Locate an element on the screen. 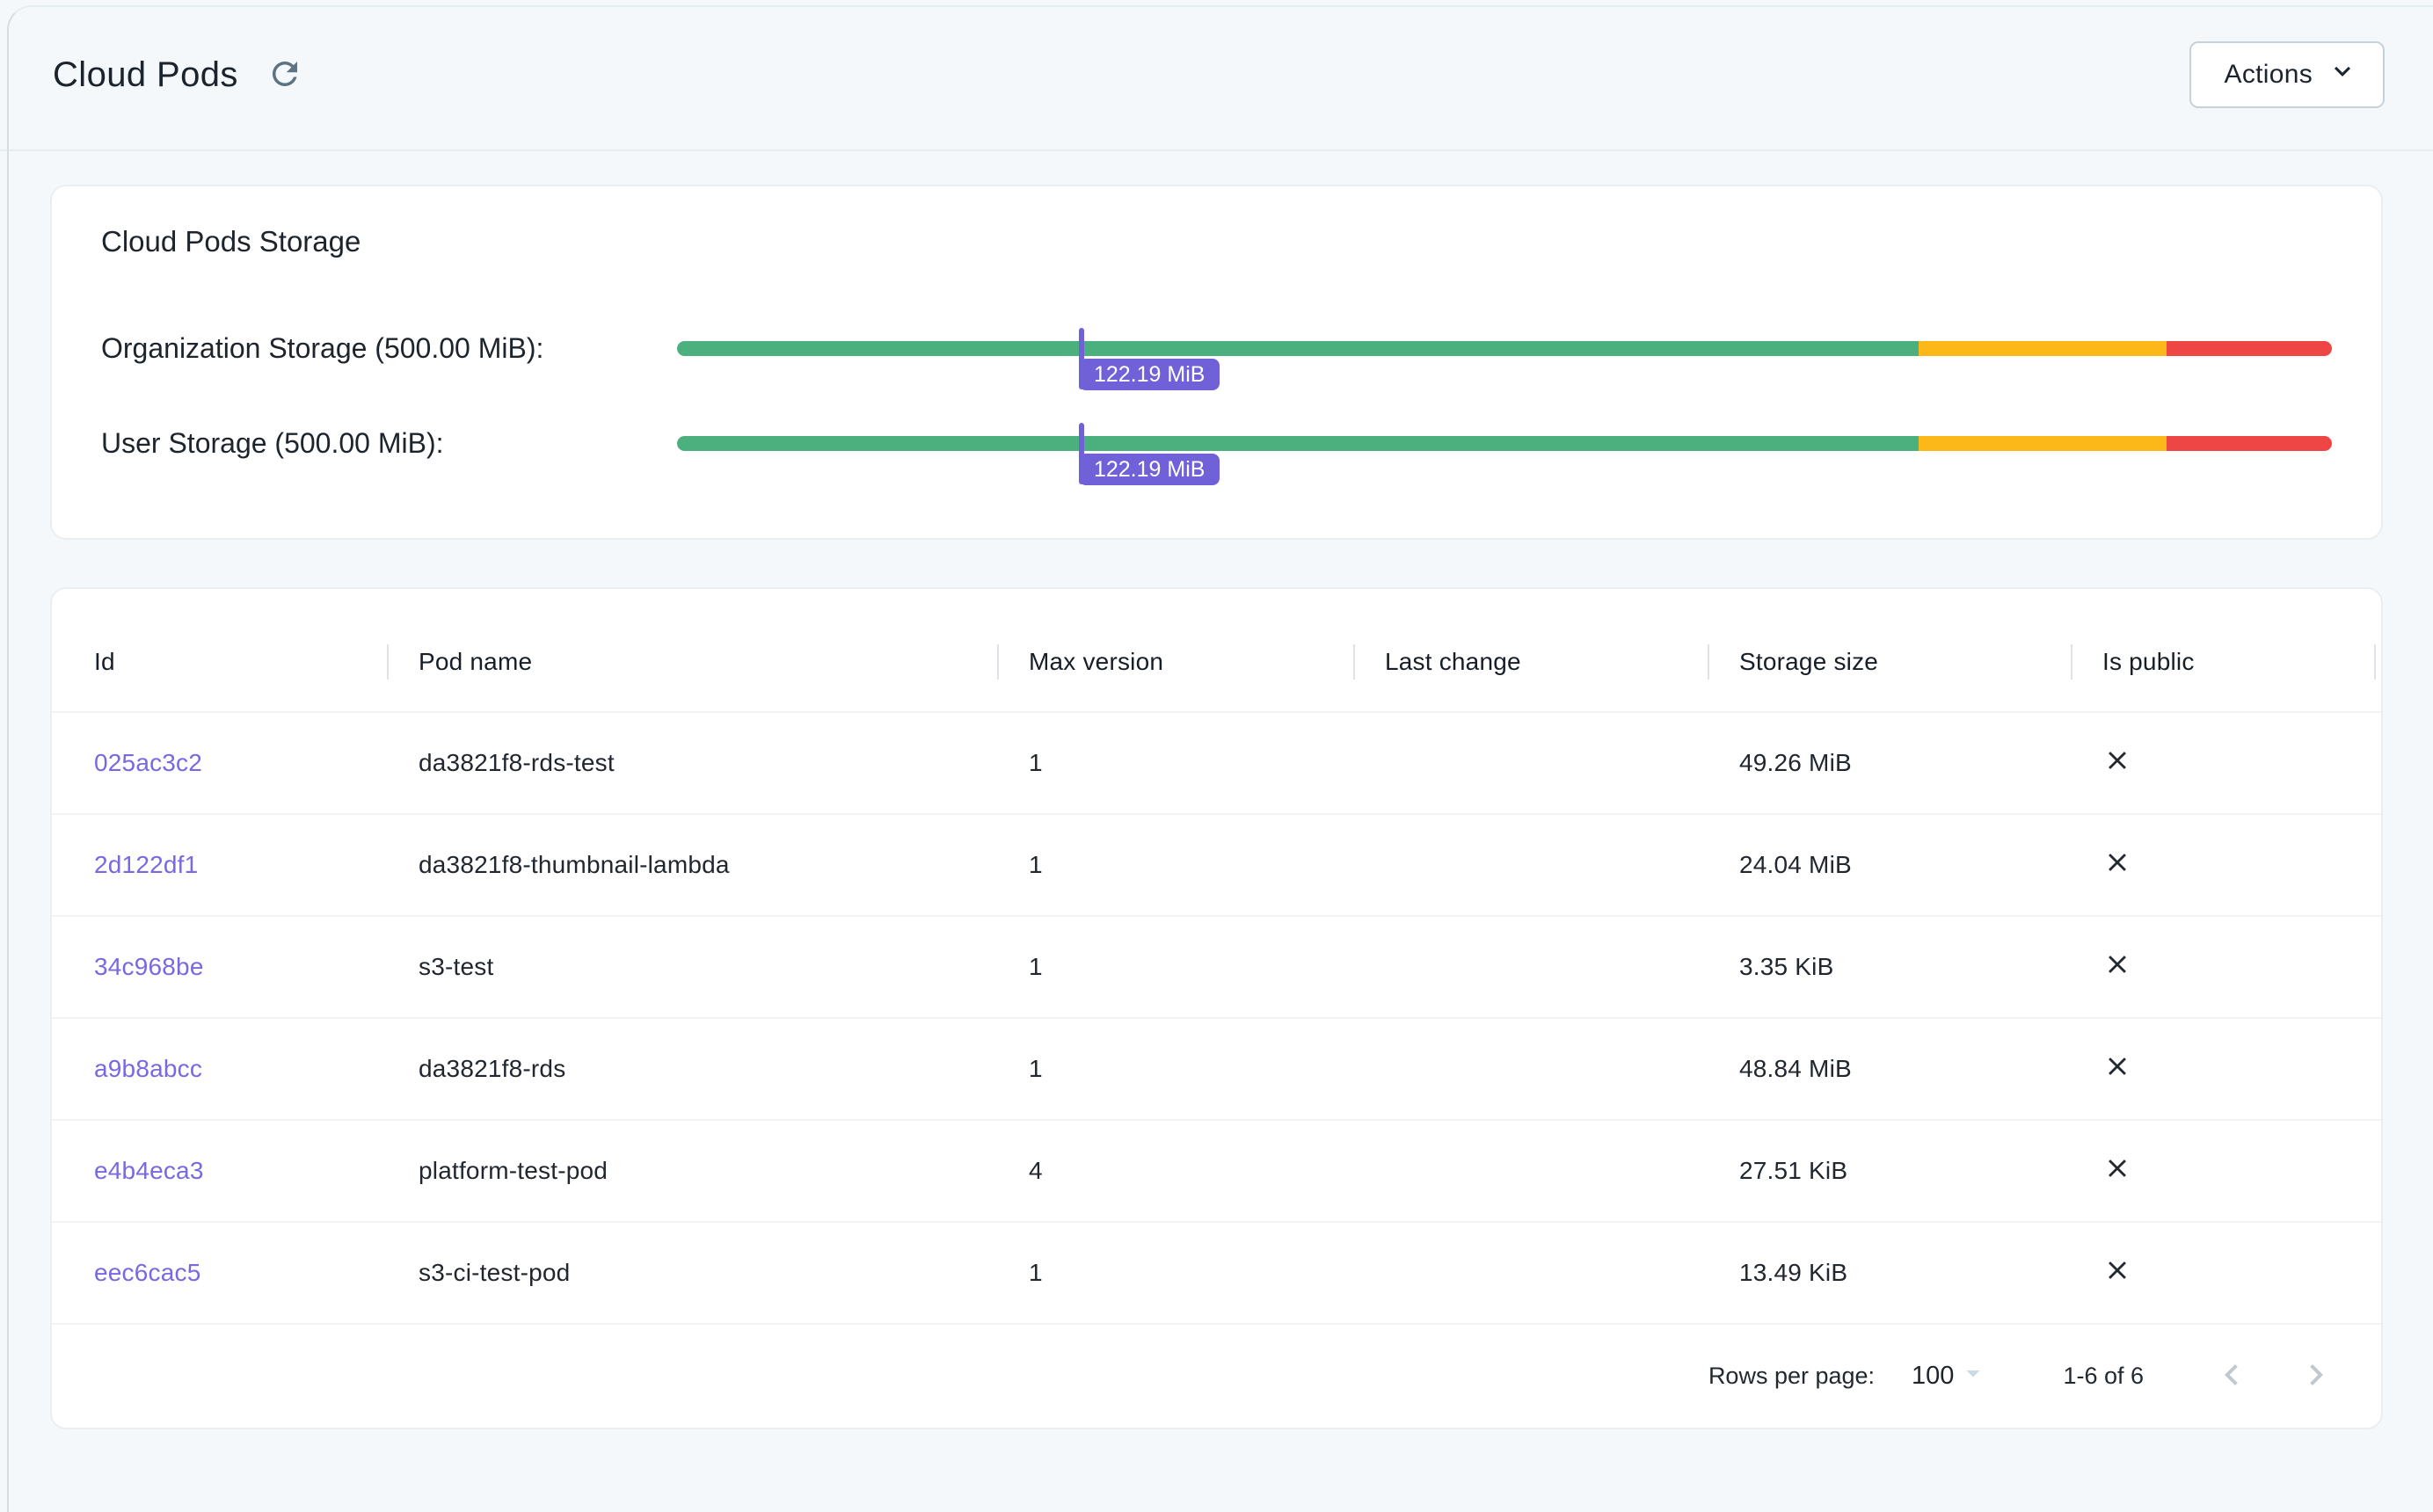  storage-size-cell: 3.35 KiB is located at coordinates (1786, 967).